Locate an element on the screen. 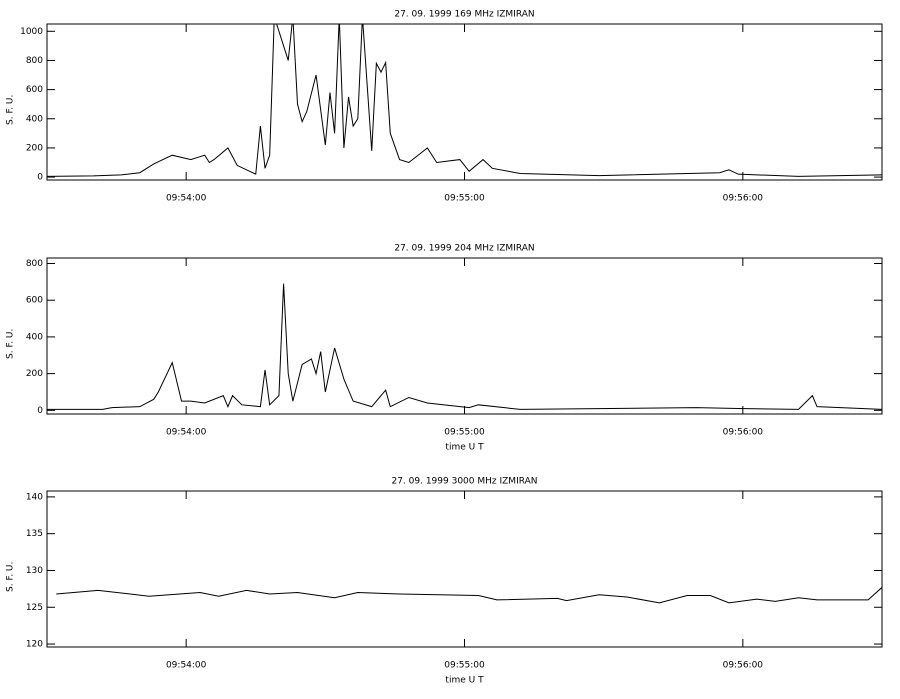 The image size is (900, 699). panel-title: 27. 09. 1999 3000 MHz IZMIRAN is located at coordinates (464, 482).